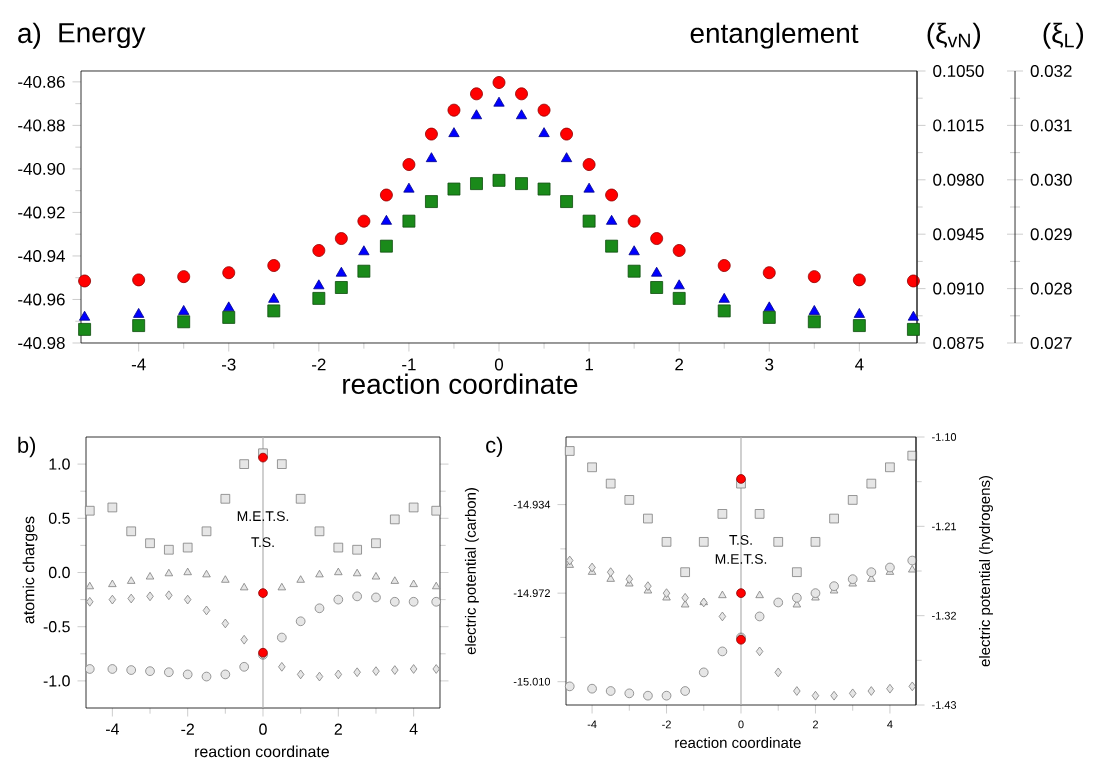 This screenshot has width=1099, height=759. I want to click on y-tick-label: -1.0, so click(56, 681).